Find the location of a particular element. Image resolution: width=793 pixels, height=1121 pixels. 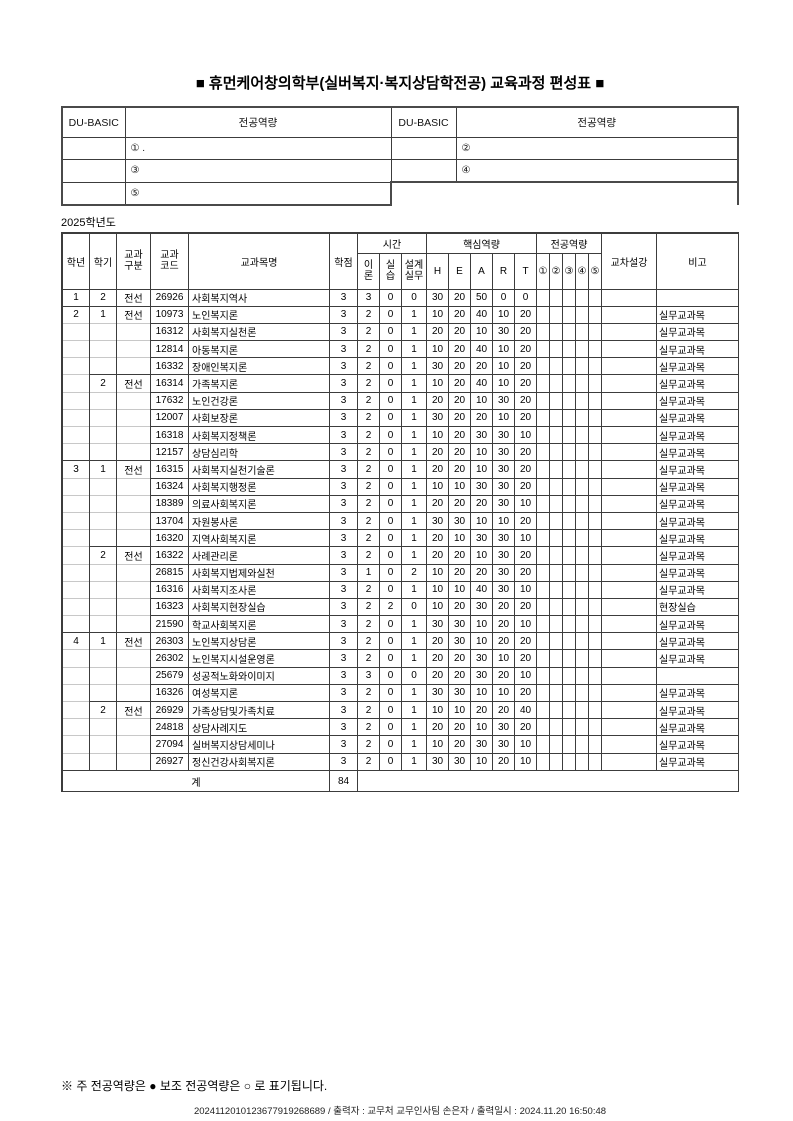

cell-course-name: 사회복지역사 is located at coordinates (259, 297).